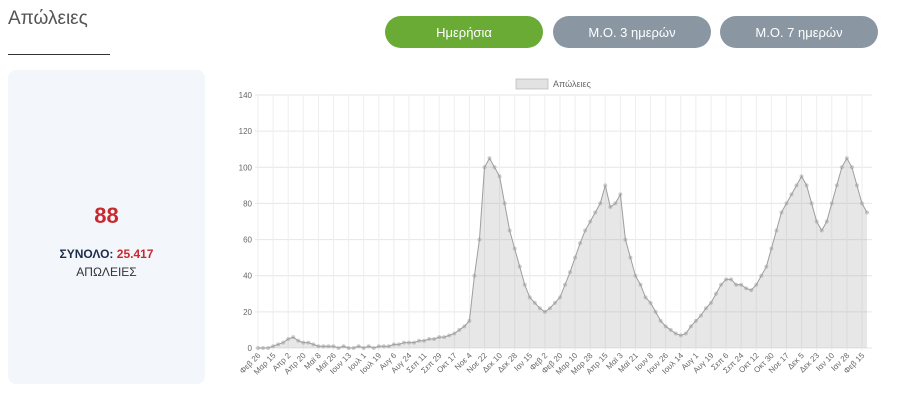  What do you see at coordinates (799, 32) in the screenshot?
I see `button: Μ.Ο. 7 ημερών` at bounding box center [799, 32].